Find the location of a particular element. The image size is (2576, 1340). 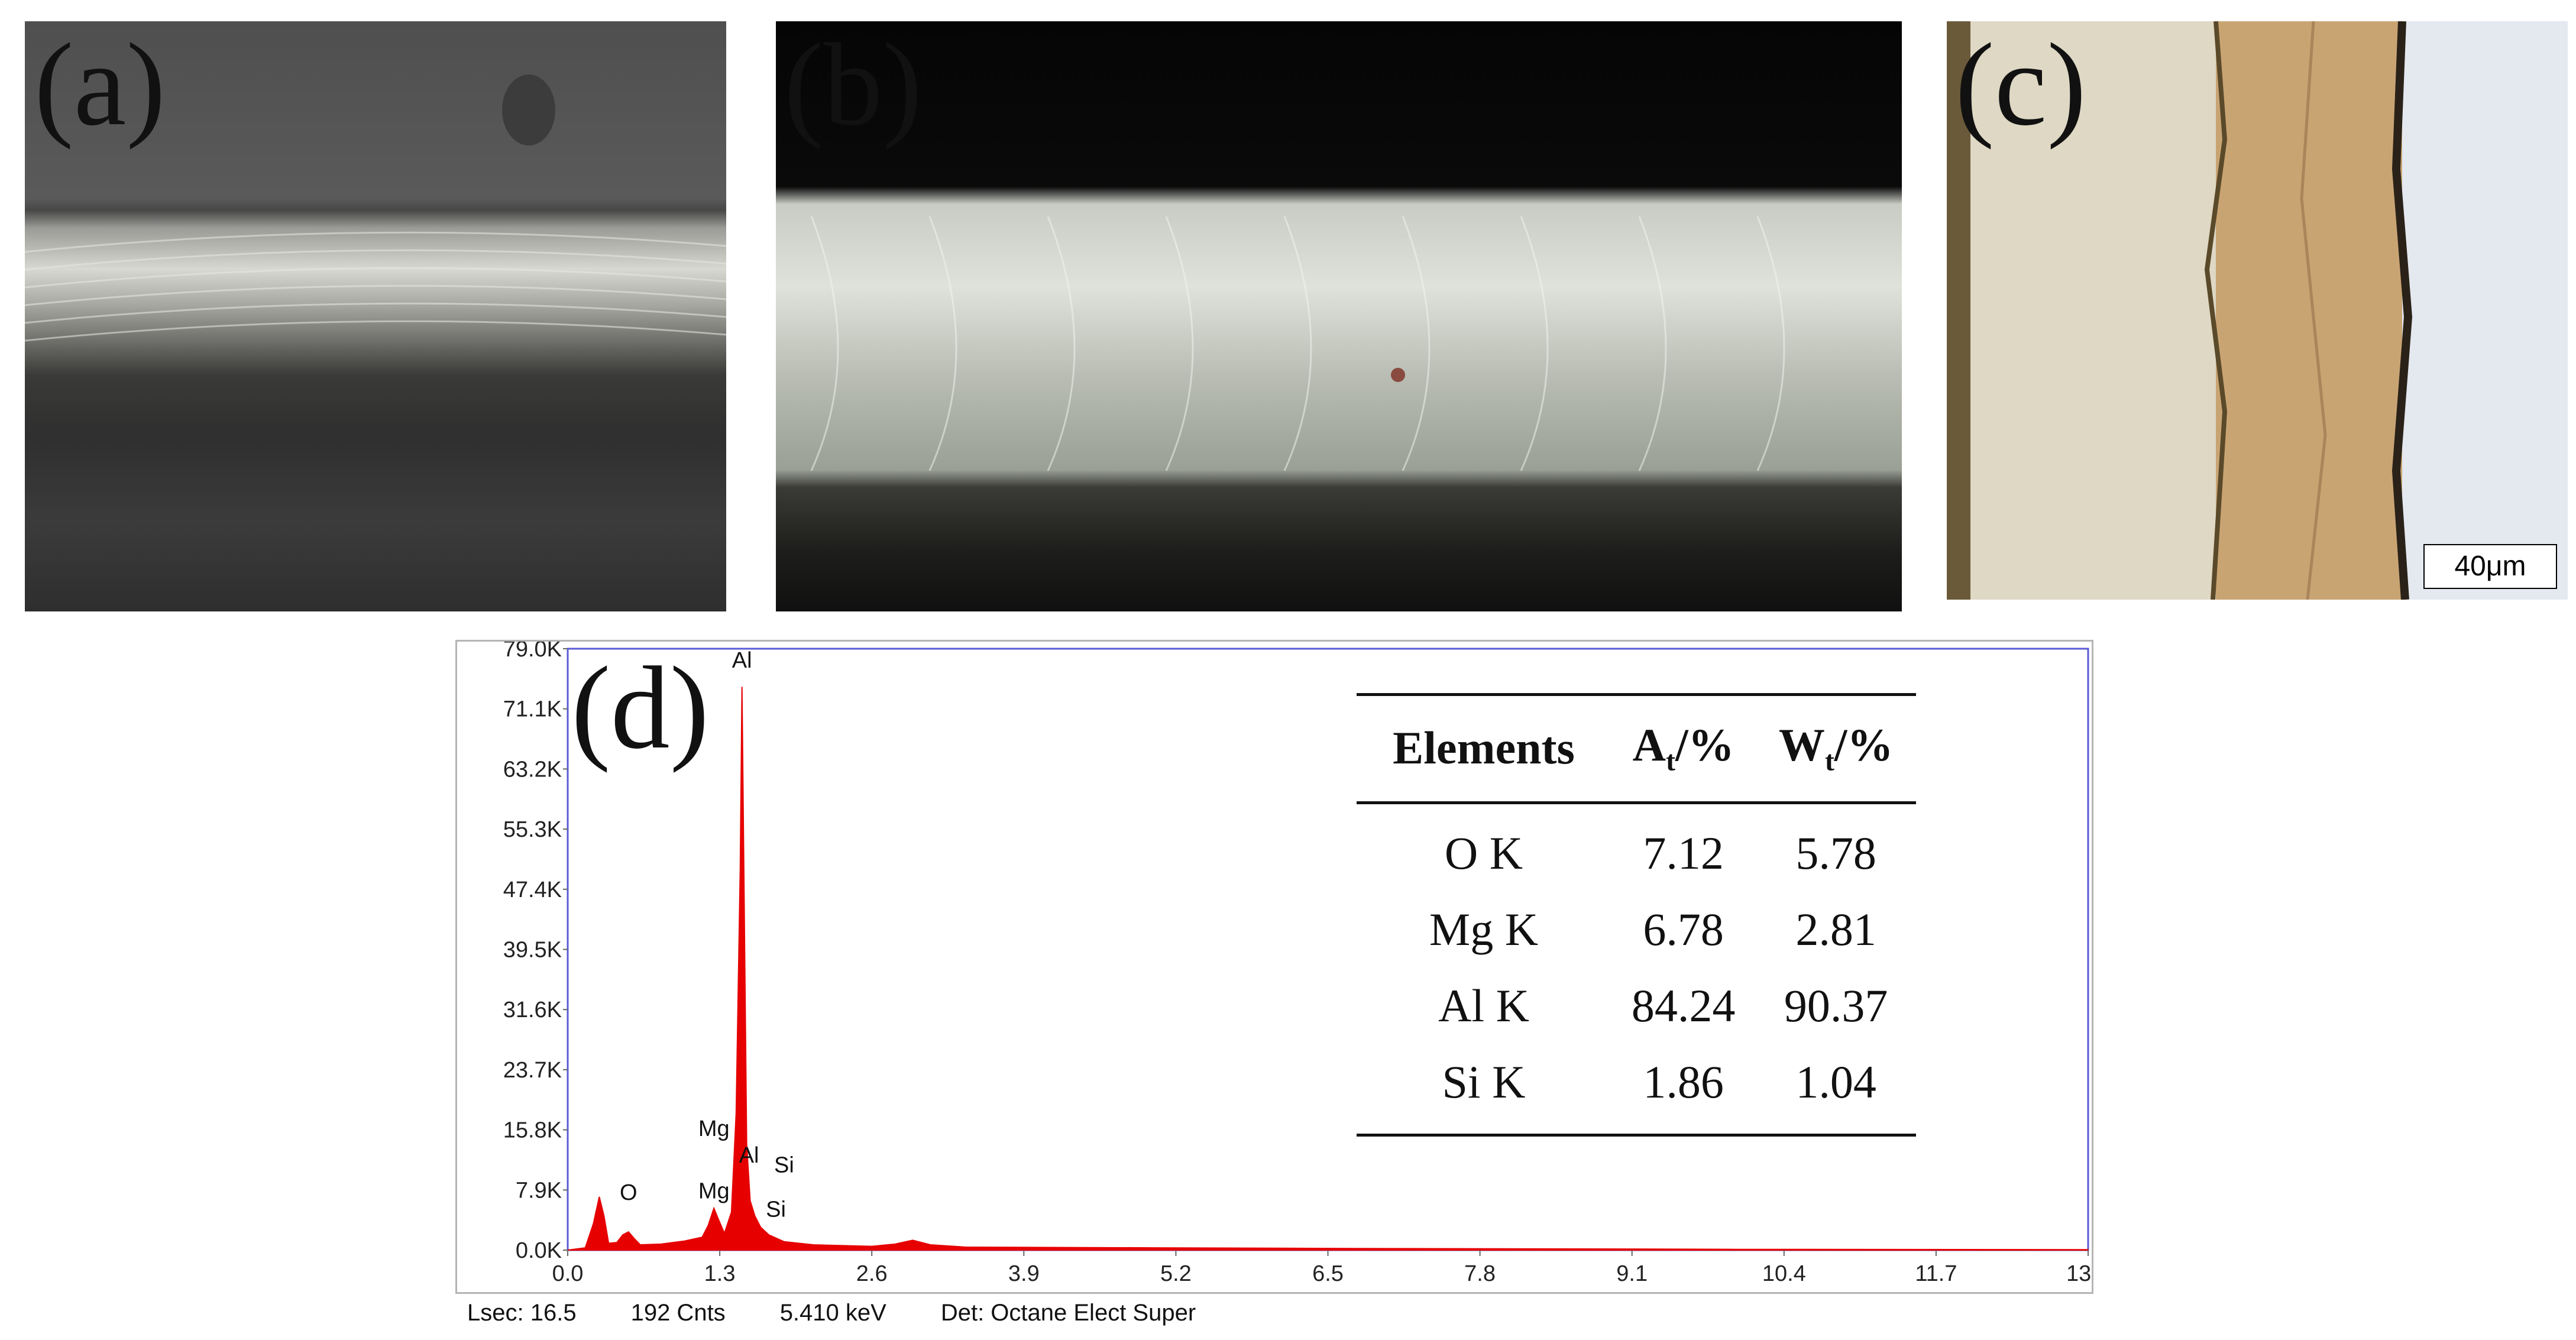

y-tick-label: 23.7K is located at coordinates (532, 1070).